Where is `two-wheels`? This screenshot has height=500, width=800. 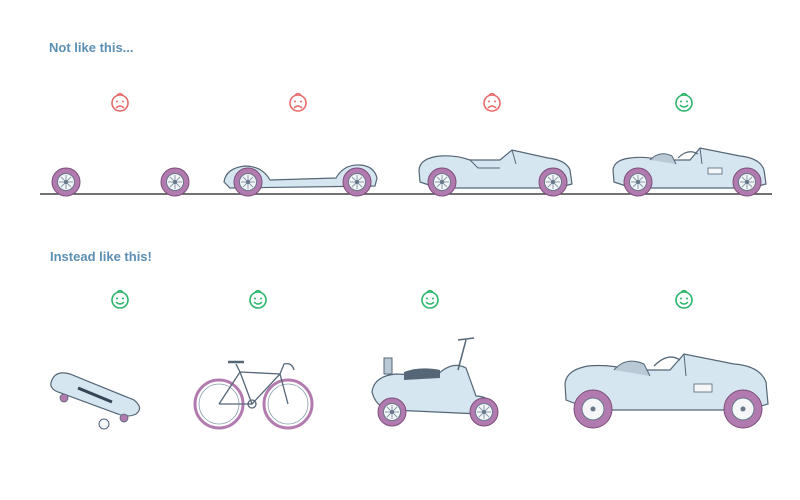
two-wheels is located at coordinates (120, 182).